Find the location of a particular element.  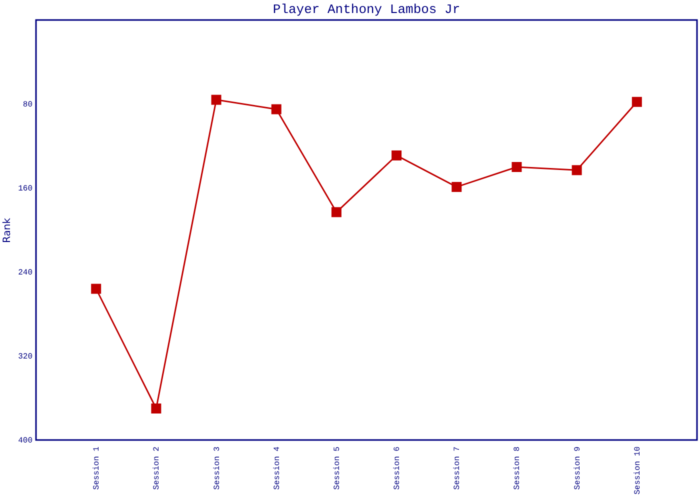

x-tick-label: Session 2 is located at coordinates (157, 468).